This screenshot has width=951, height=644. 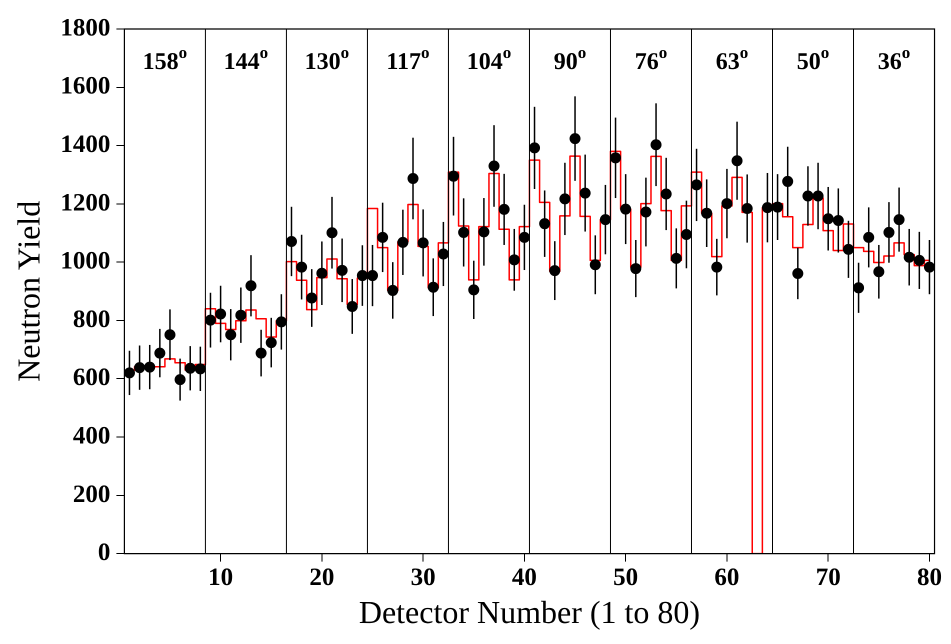 I want to click on x-tick-label: 20, so click(x=321, y=578).